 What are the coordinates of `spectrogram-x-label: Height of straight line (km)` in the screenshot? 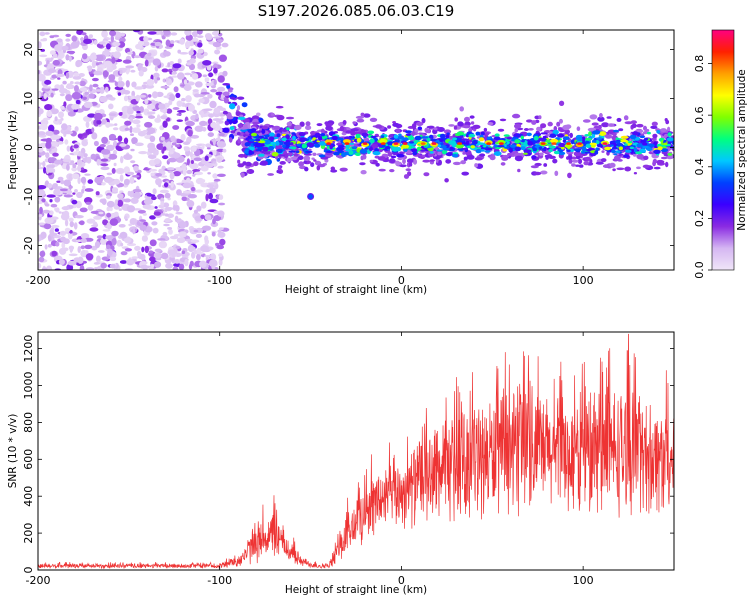 It's located at (356, 290).